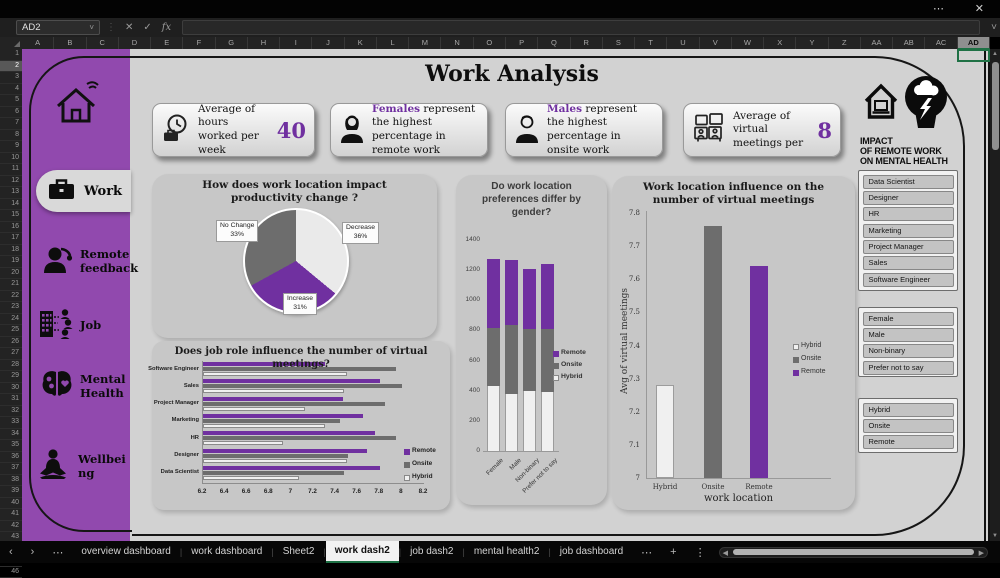 The image size is (1000, 578). Describe the element at coordinates (11, 435) in the screenshot. I see `row-header-34: 34` at that location.